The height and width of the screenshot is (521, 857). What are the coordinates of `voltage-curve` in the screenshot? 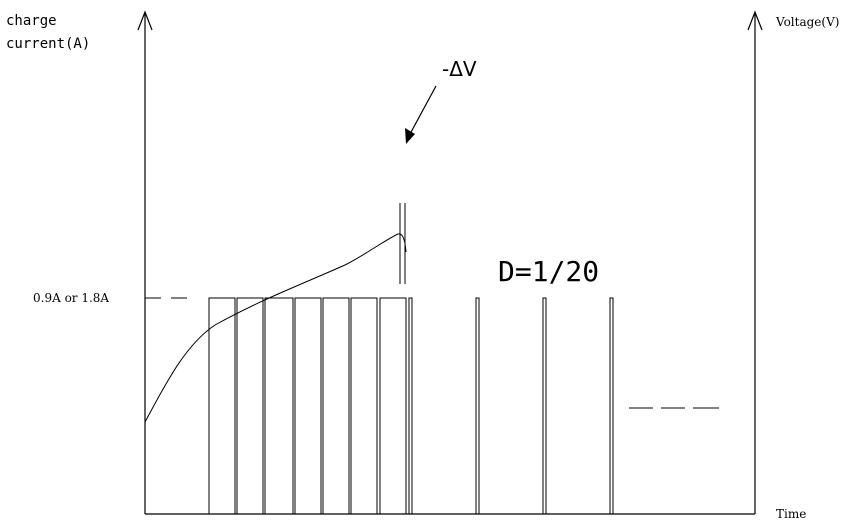 It's located at (275, 328).